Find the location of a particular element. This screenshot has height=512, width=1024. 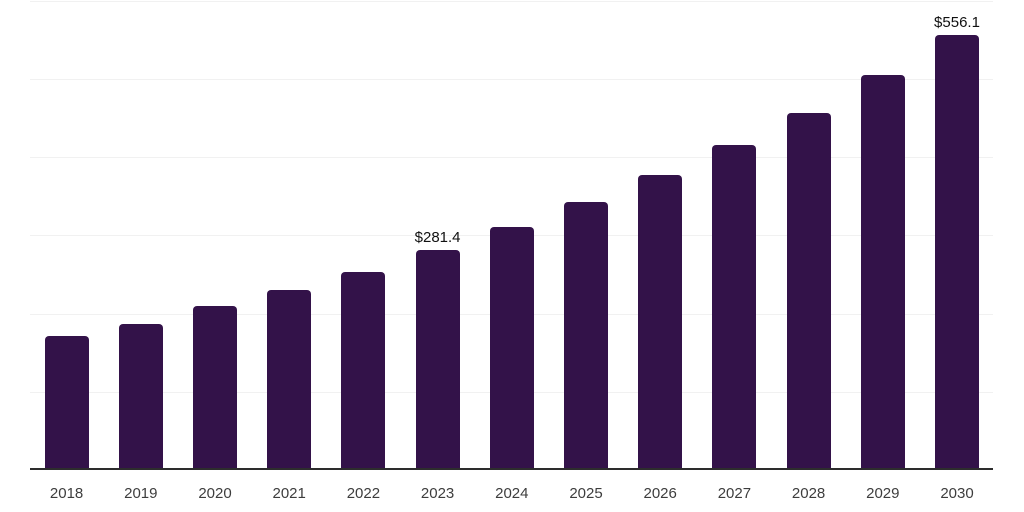

bar-2025 is located at coordinates (586, 336).